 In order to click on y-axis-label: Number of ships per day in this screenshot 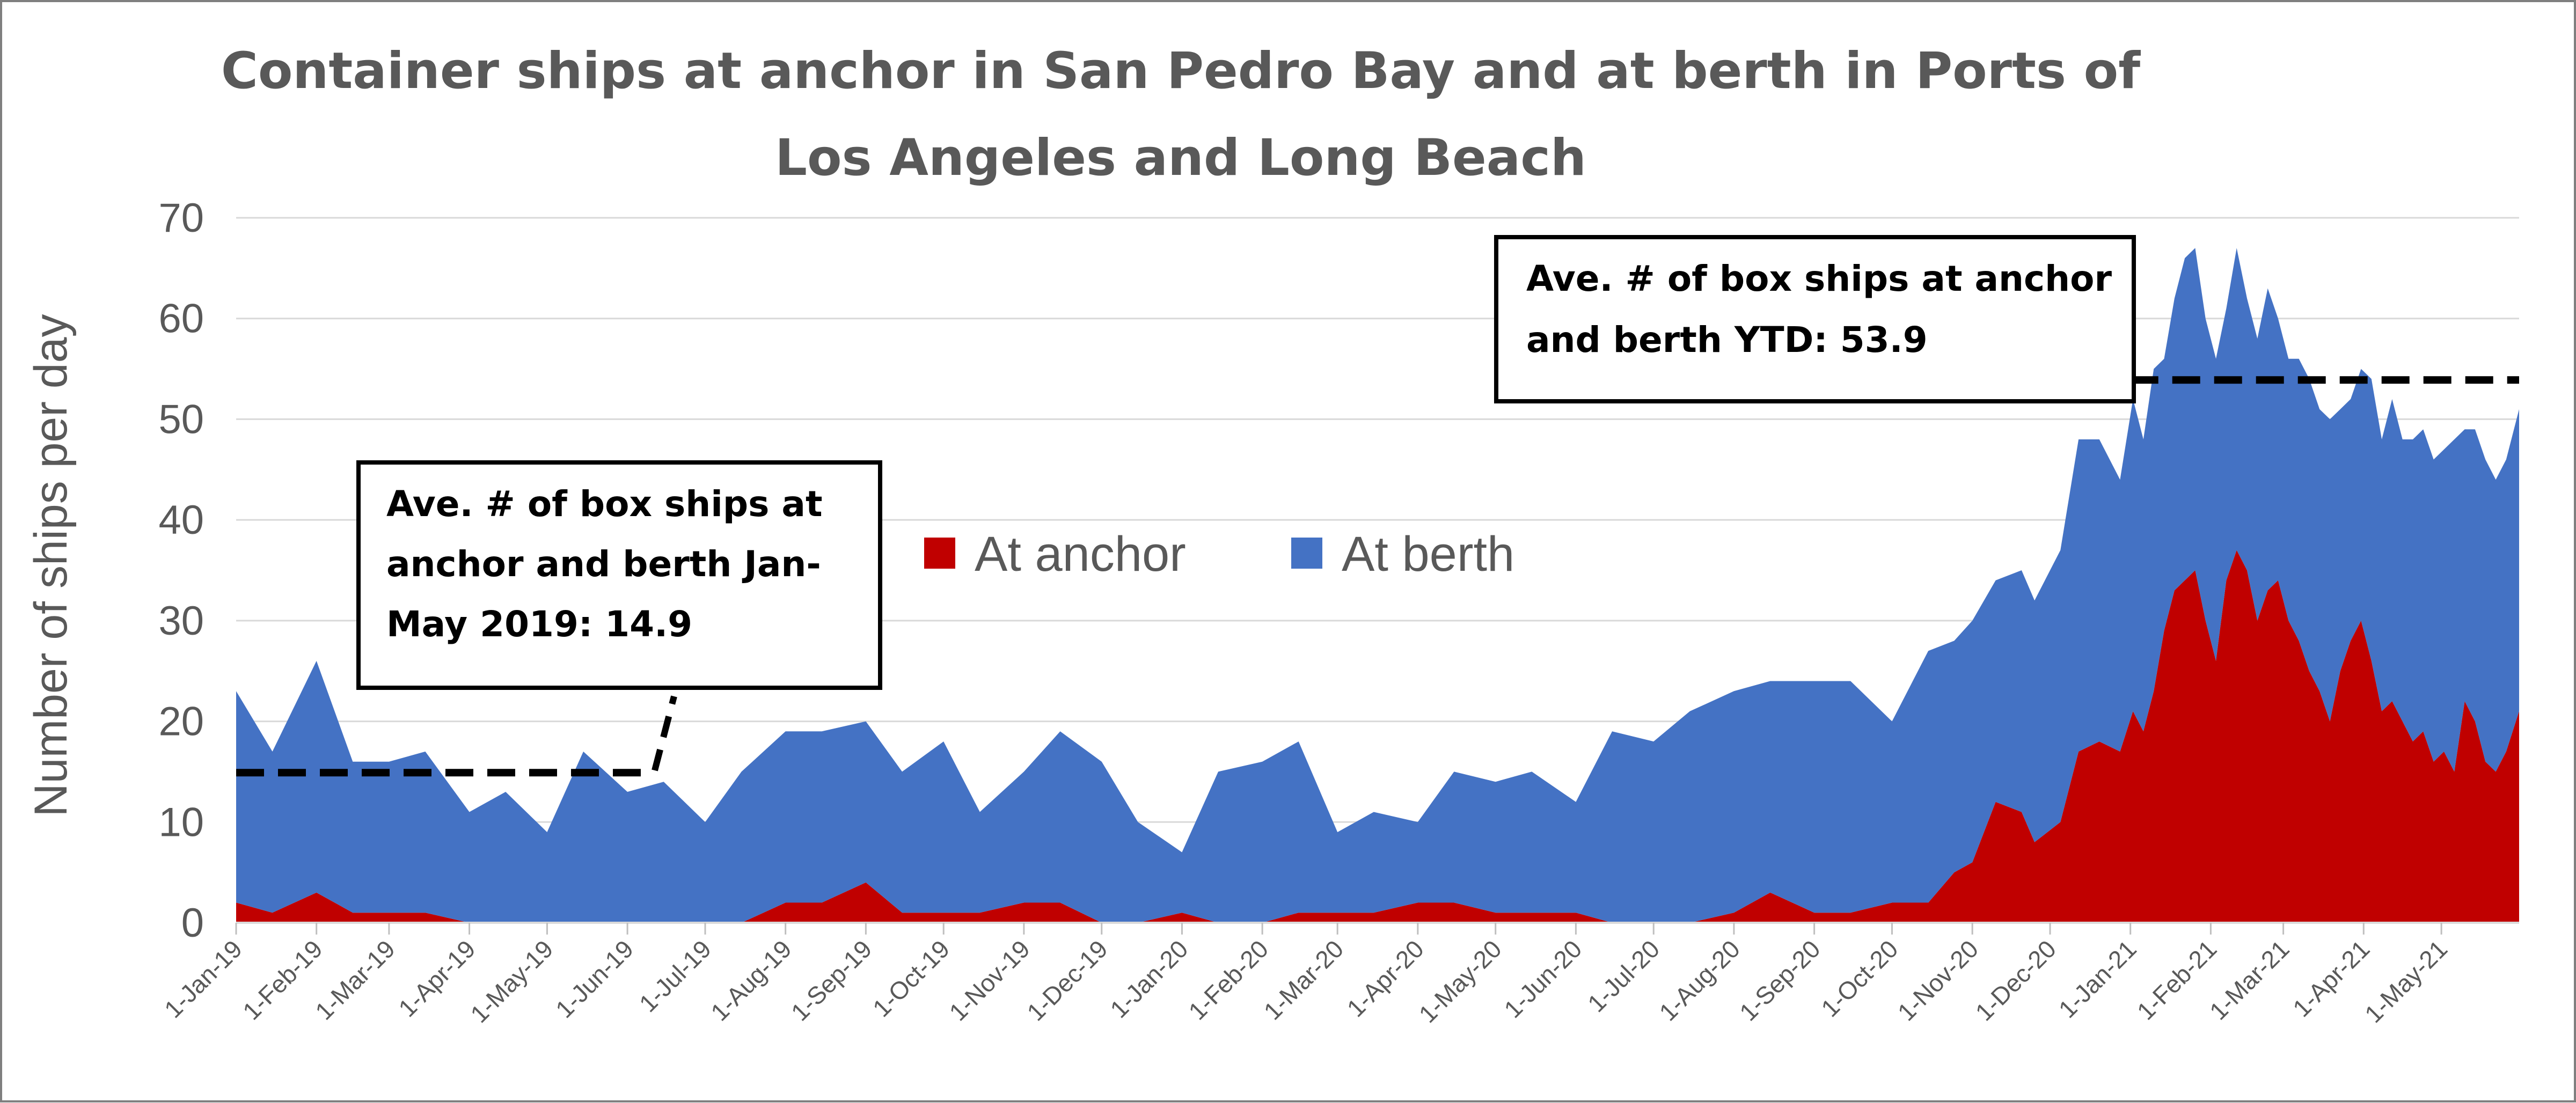, I will do `click(51, 565)`.